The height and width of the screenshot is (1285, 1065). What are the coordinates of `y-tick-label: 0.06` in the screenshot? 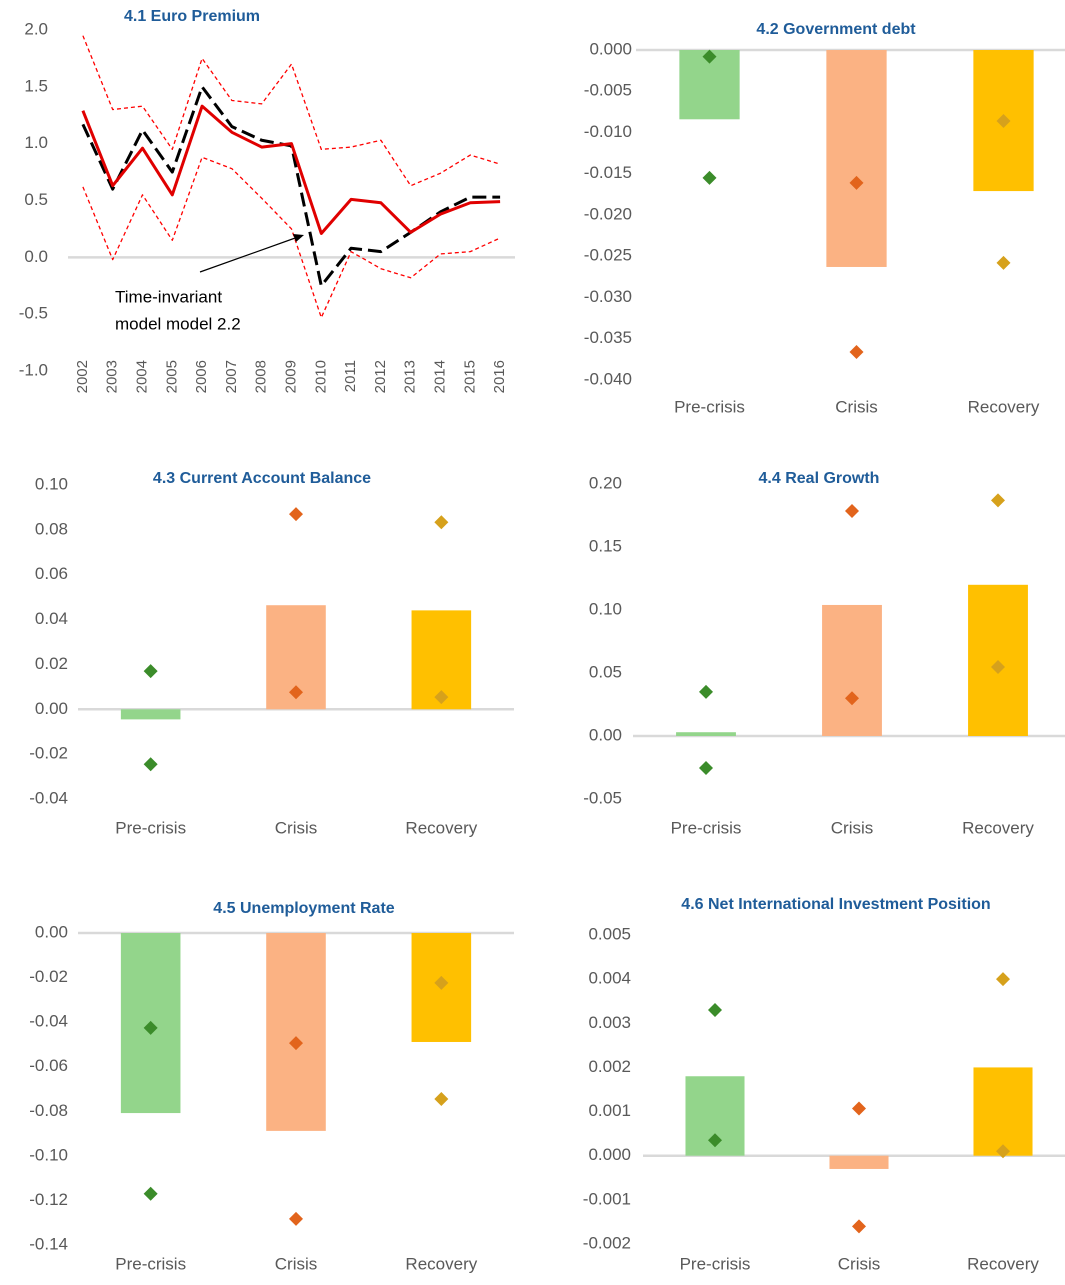 It's located at (51, 573).